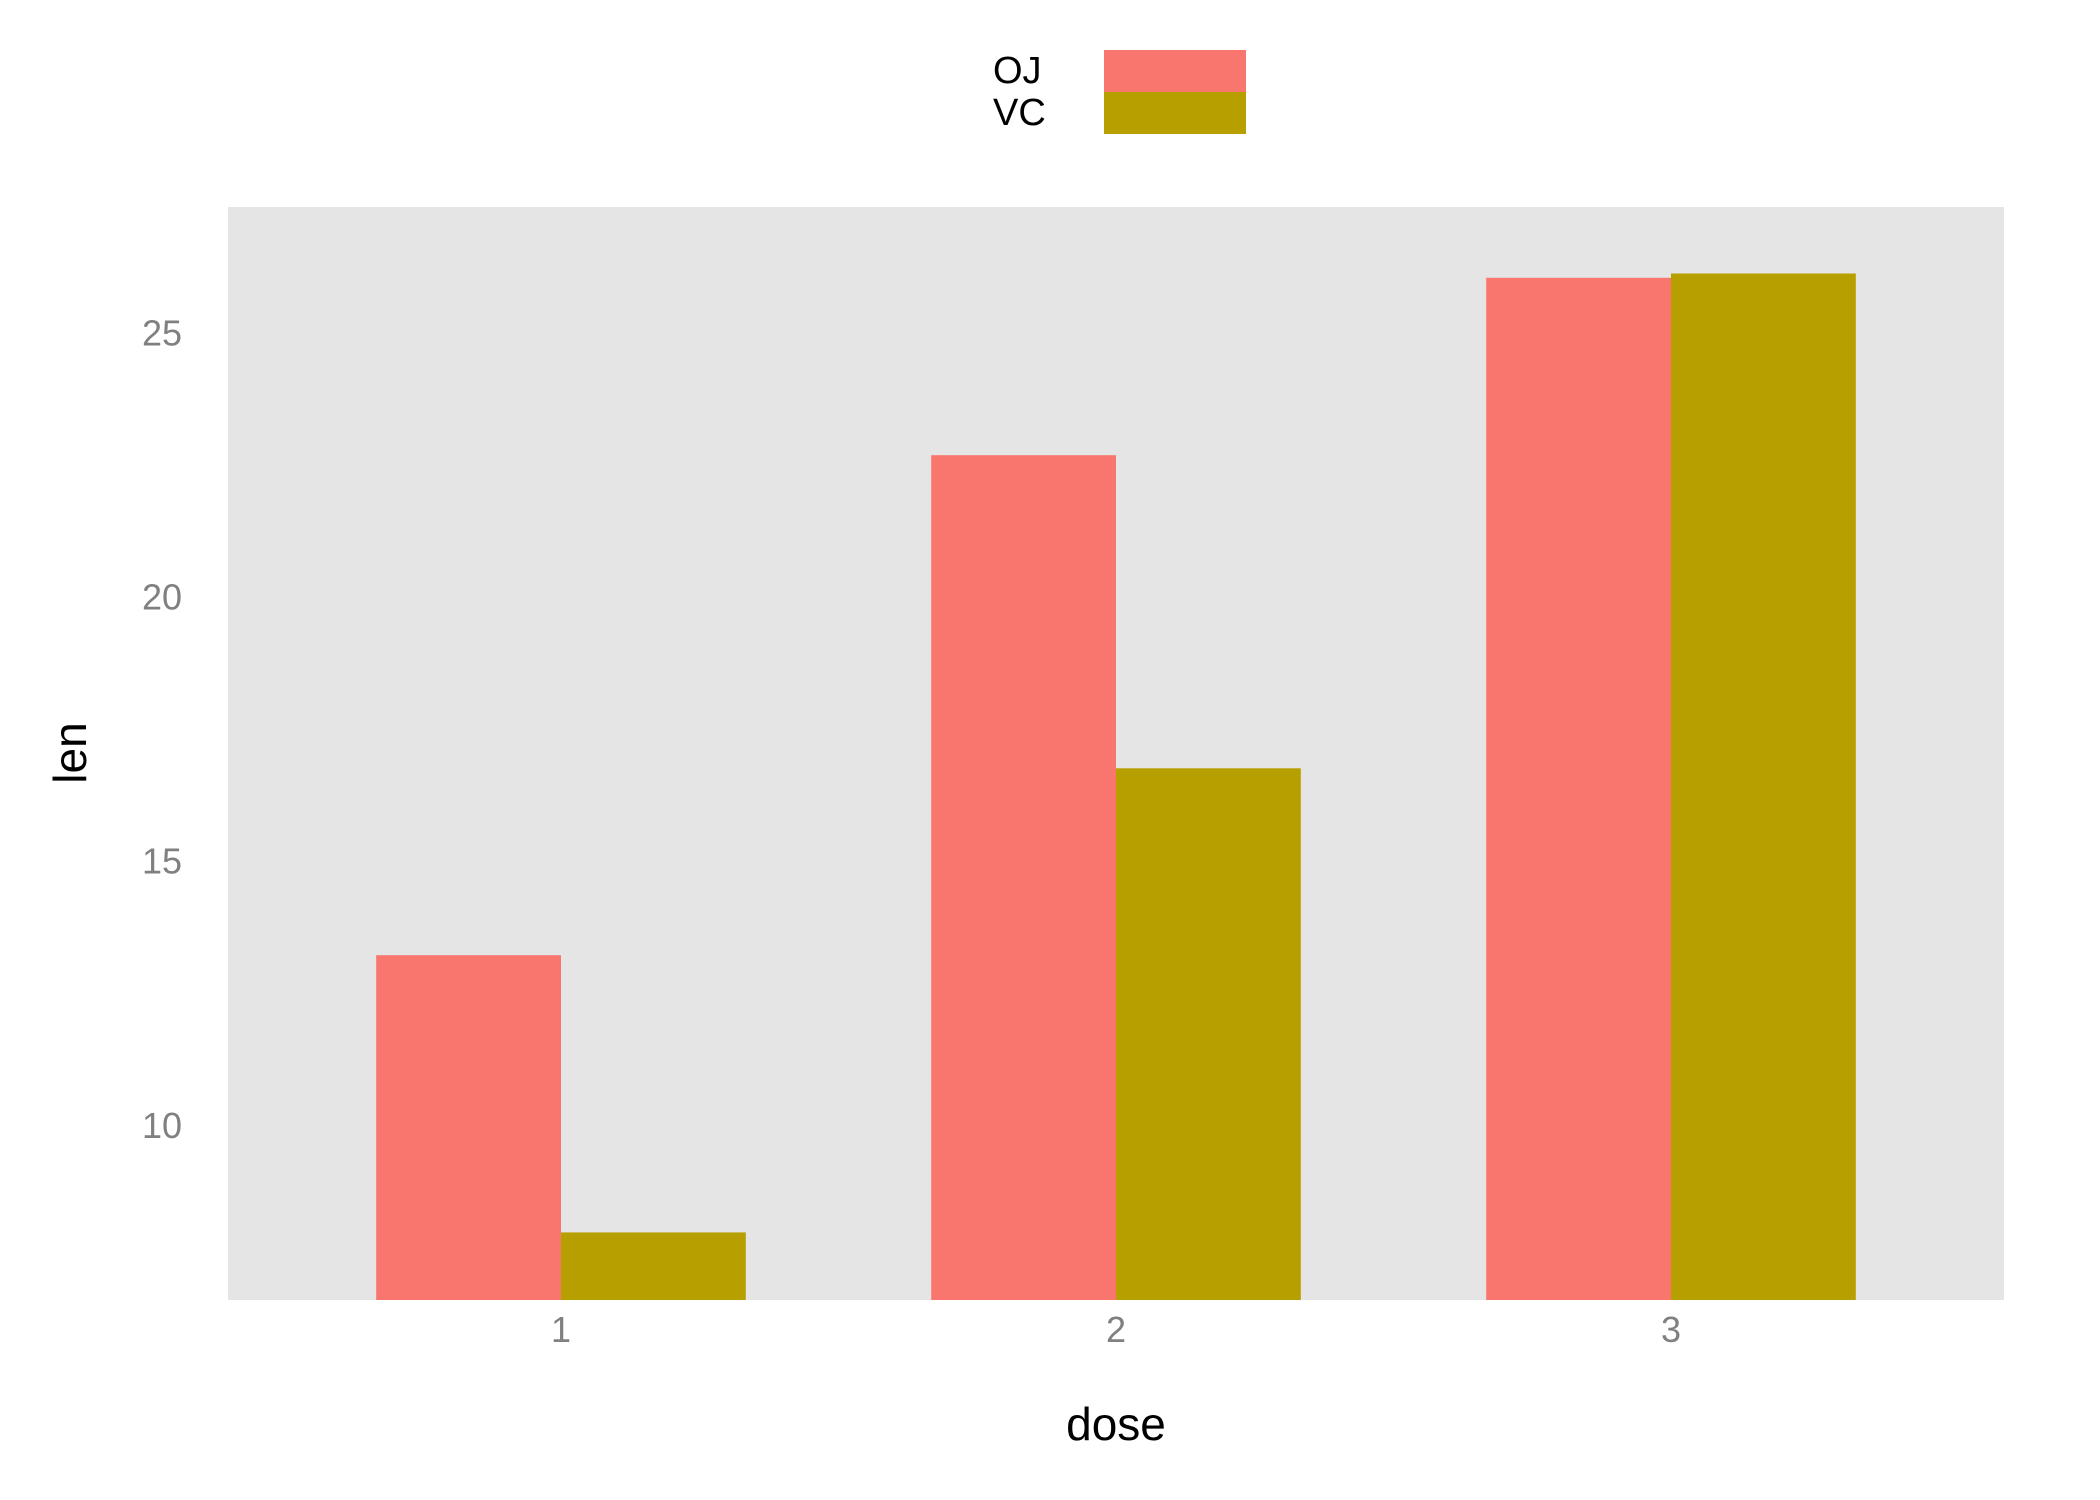  Describe the element at coordinates (162, 333) in the screenshot. I see `y-tick-label: 25` at that location.